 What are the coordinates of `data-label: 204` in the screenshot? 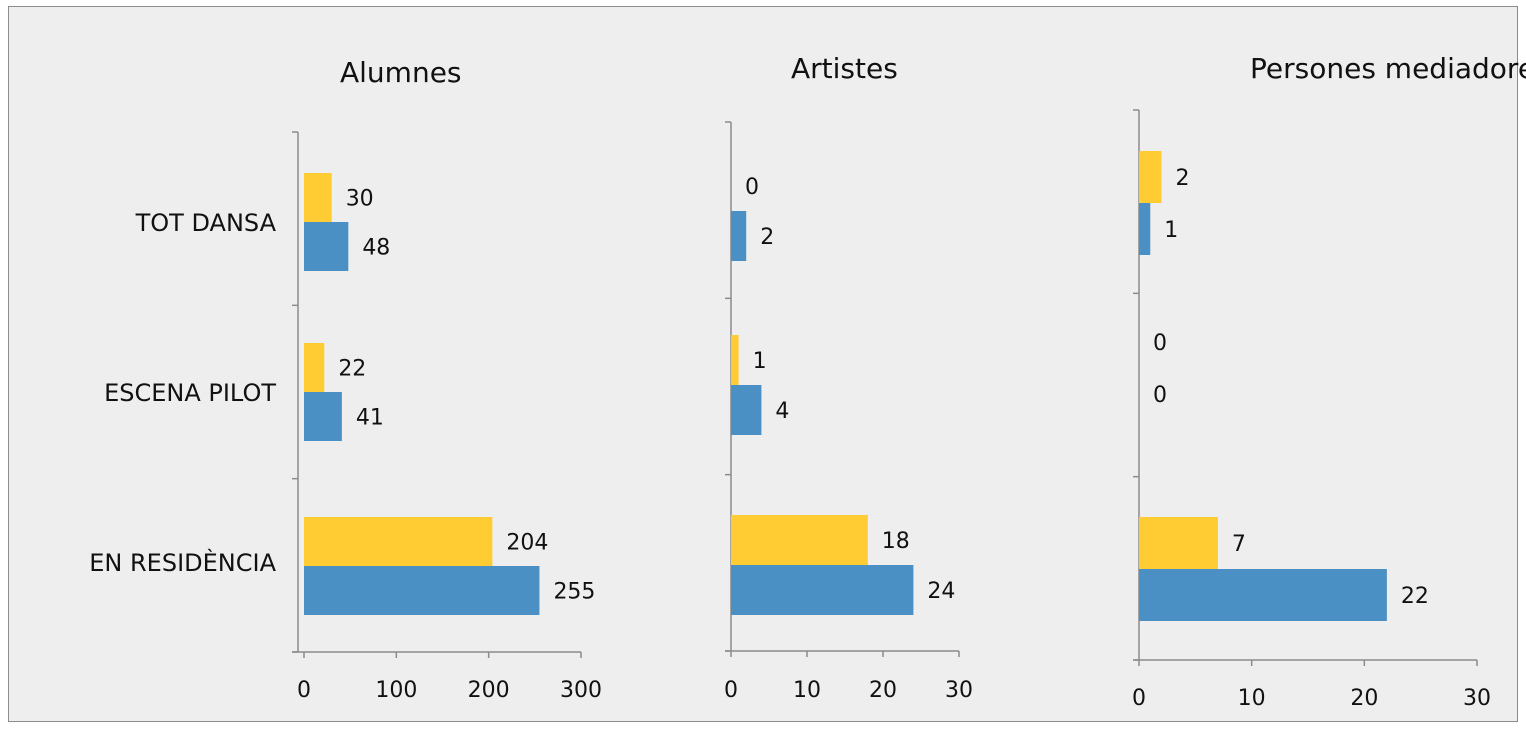 It's located at (527, 543).